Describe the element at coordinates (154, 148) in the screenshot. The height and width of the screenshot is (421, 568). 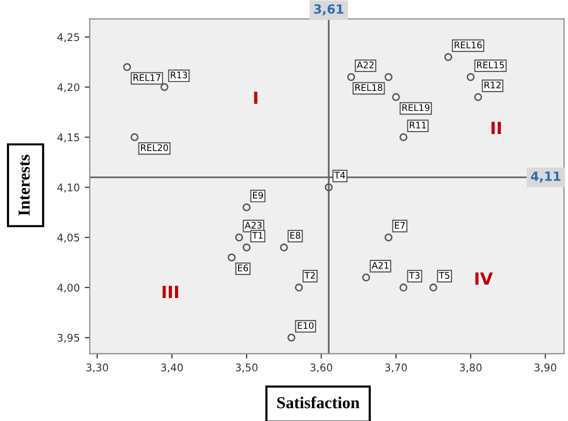
I see `annotation: REL20` at that location.